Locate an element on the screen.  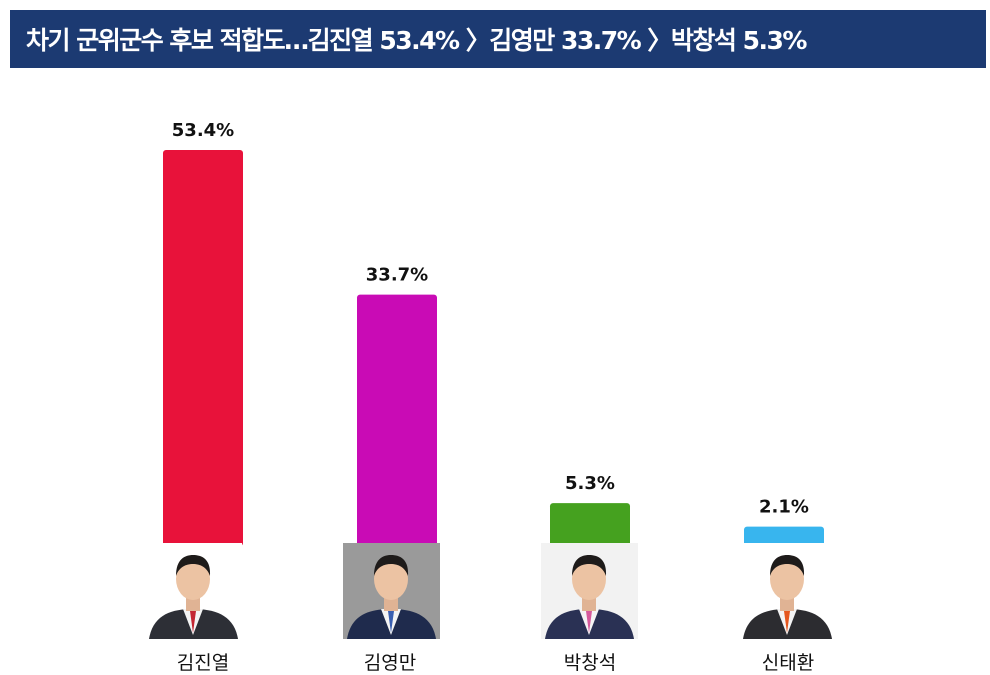
data-label-1: 53.4% is located at coordinates (203, 130).